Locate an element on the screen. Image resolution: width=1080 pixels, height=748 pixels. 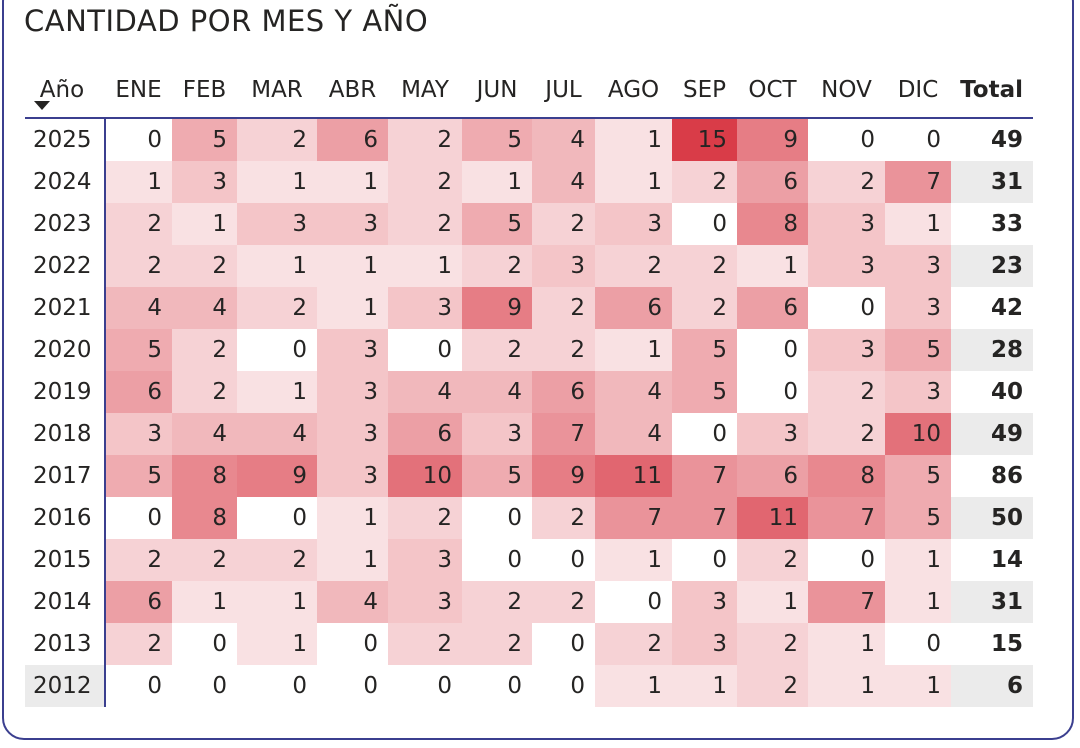
year-cell: 2023 is located at coordinates (65, 224).